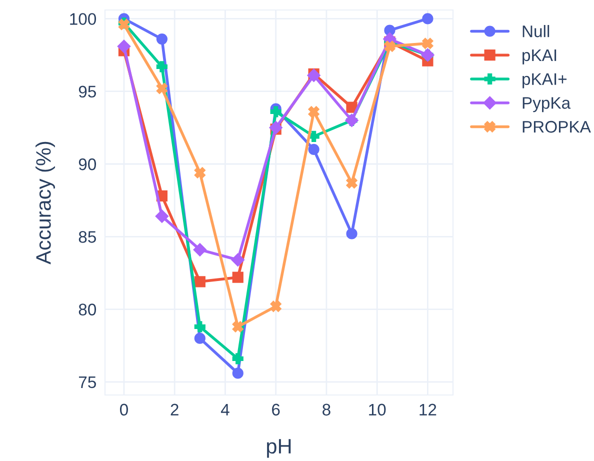 The height and width of the screenshot is (461, 594). What do you see at coordinates (87, 92) in the screenshot?
I see `y-tick-label: 95` at bounding box center [87, 92].